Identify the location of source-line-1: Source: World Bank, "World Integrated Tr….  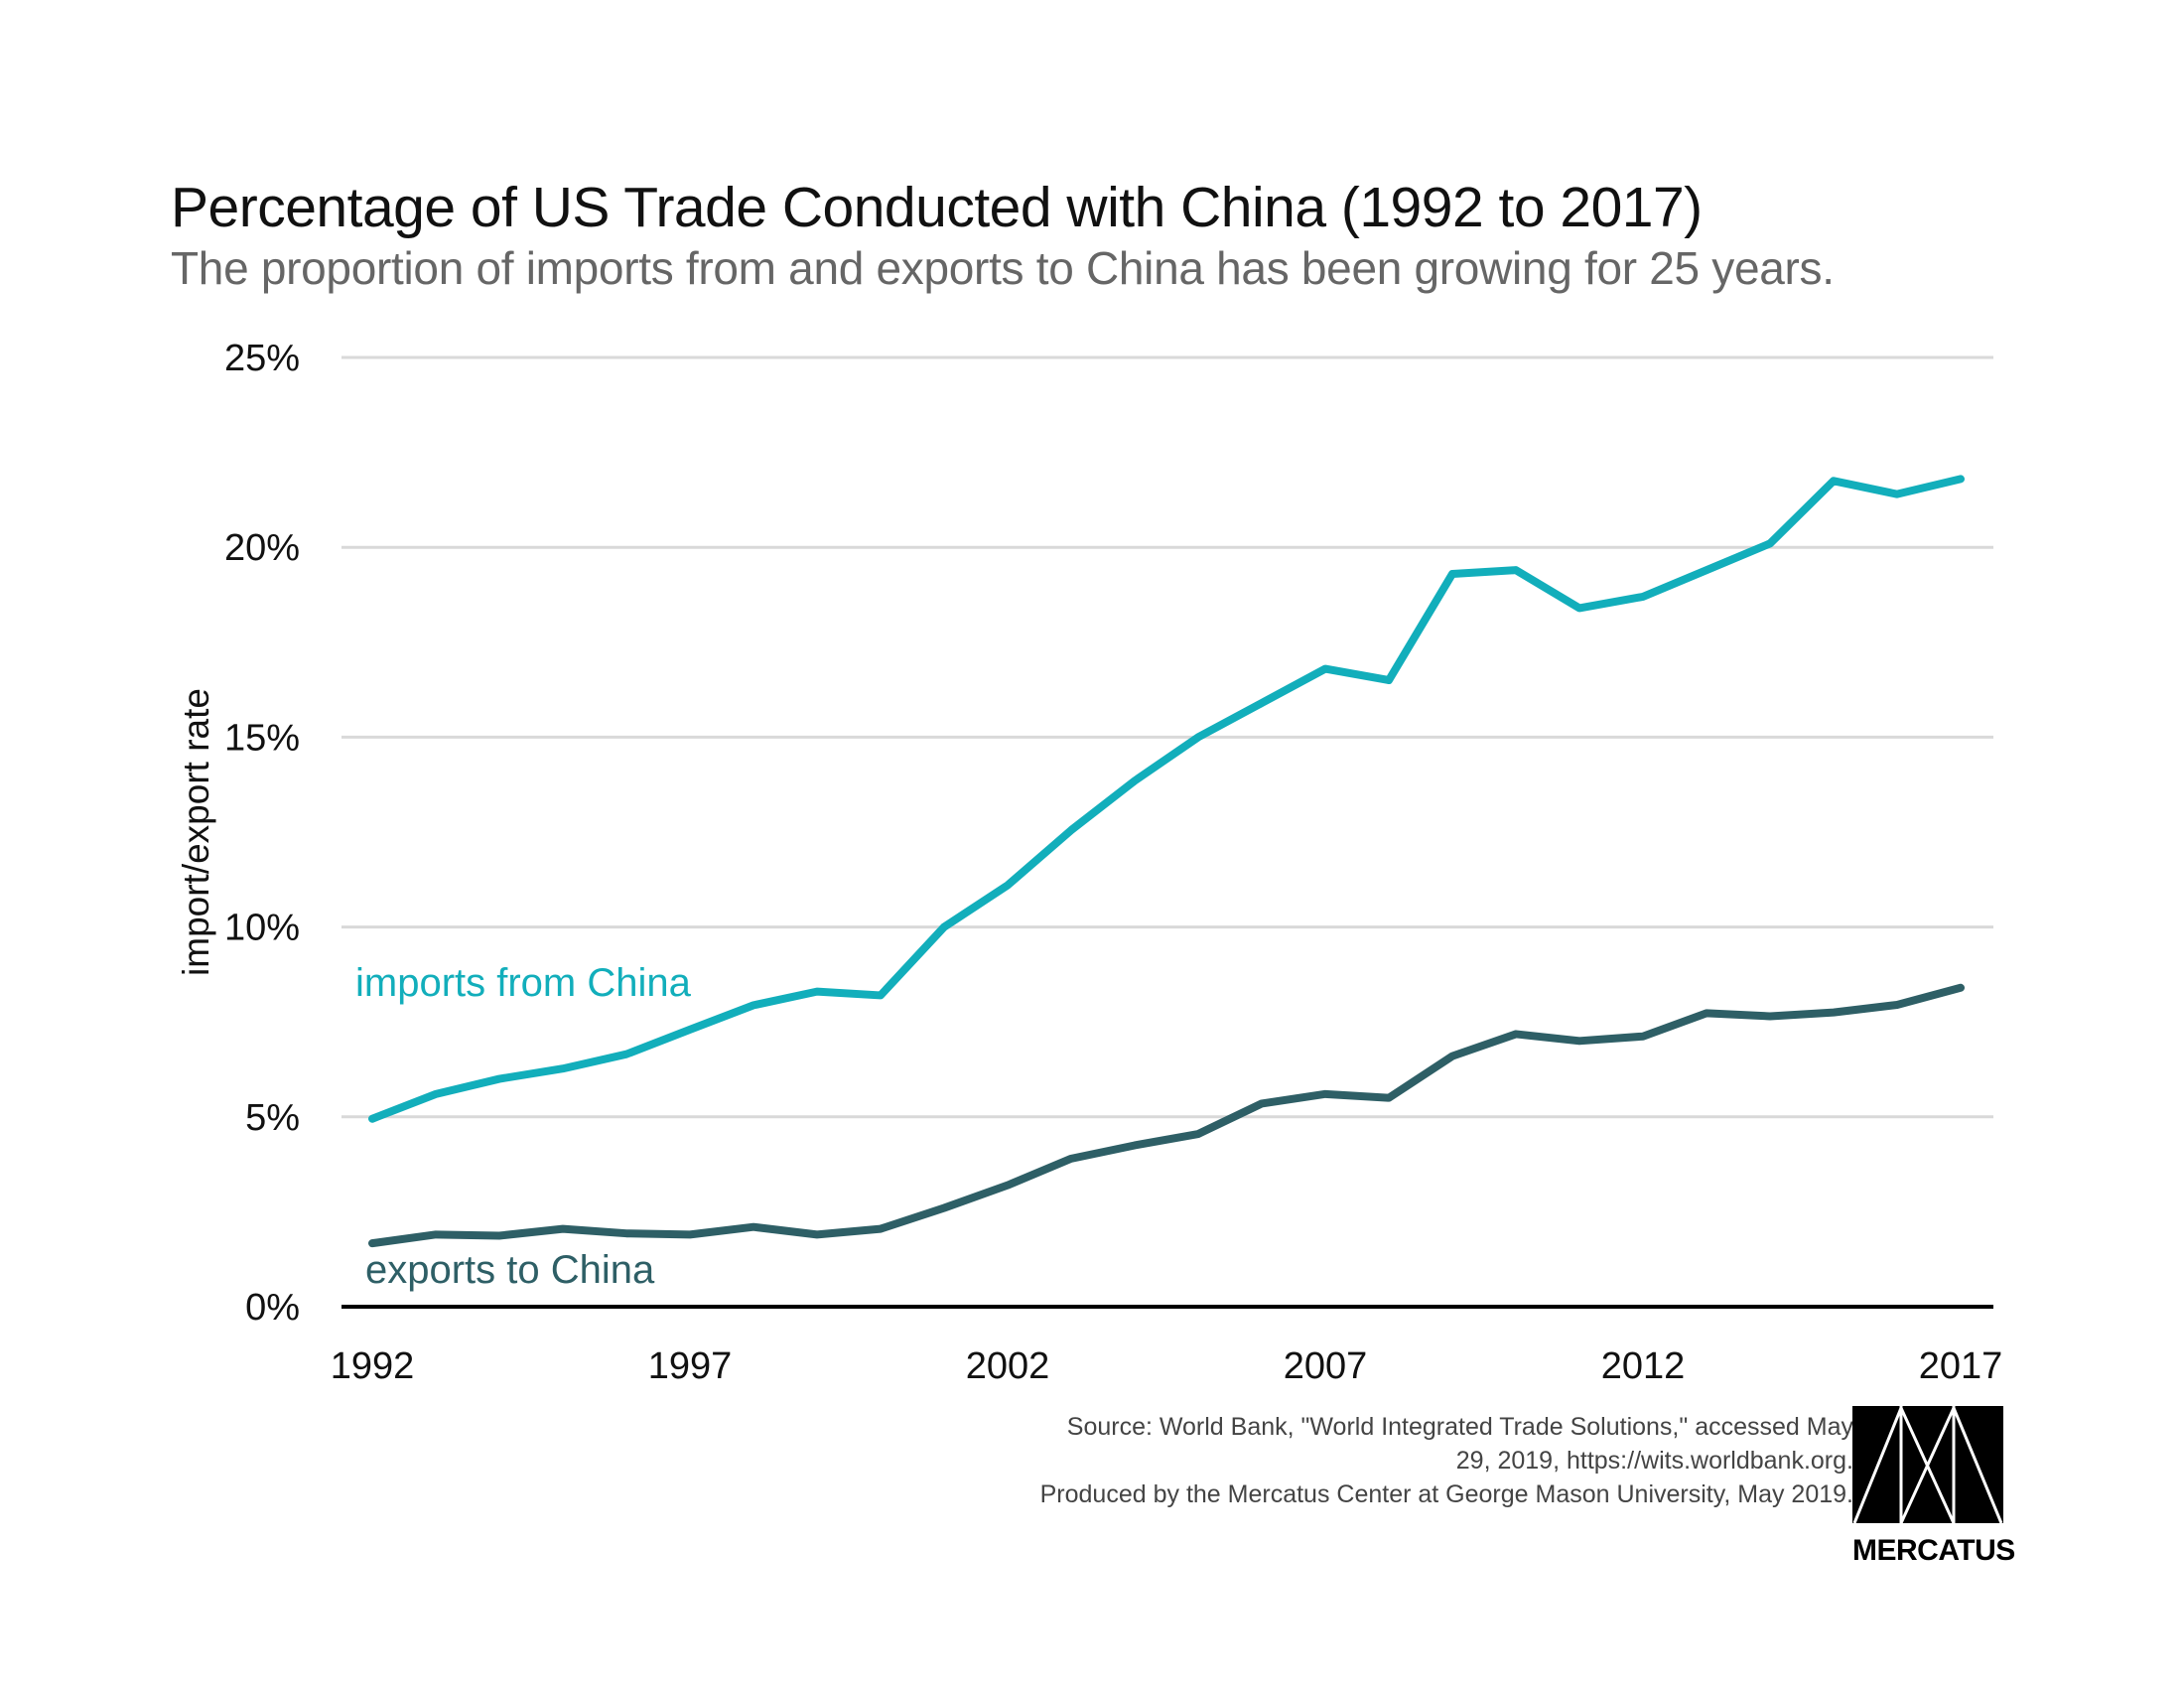
(1459, 1427).